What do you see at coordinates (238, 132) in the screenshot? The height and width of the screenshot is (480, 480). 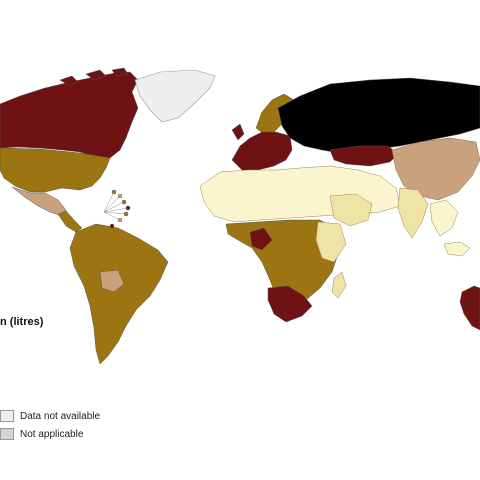 I see `region-uk` at bounding box center [238, 132].